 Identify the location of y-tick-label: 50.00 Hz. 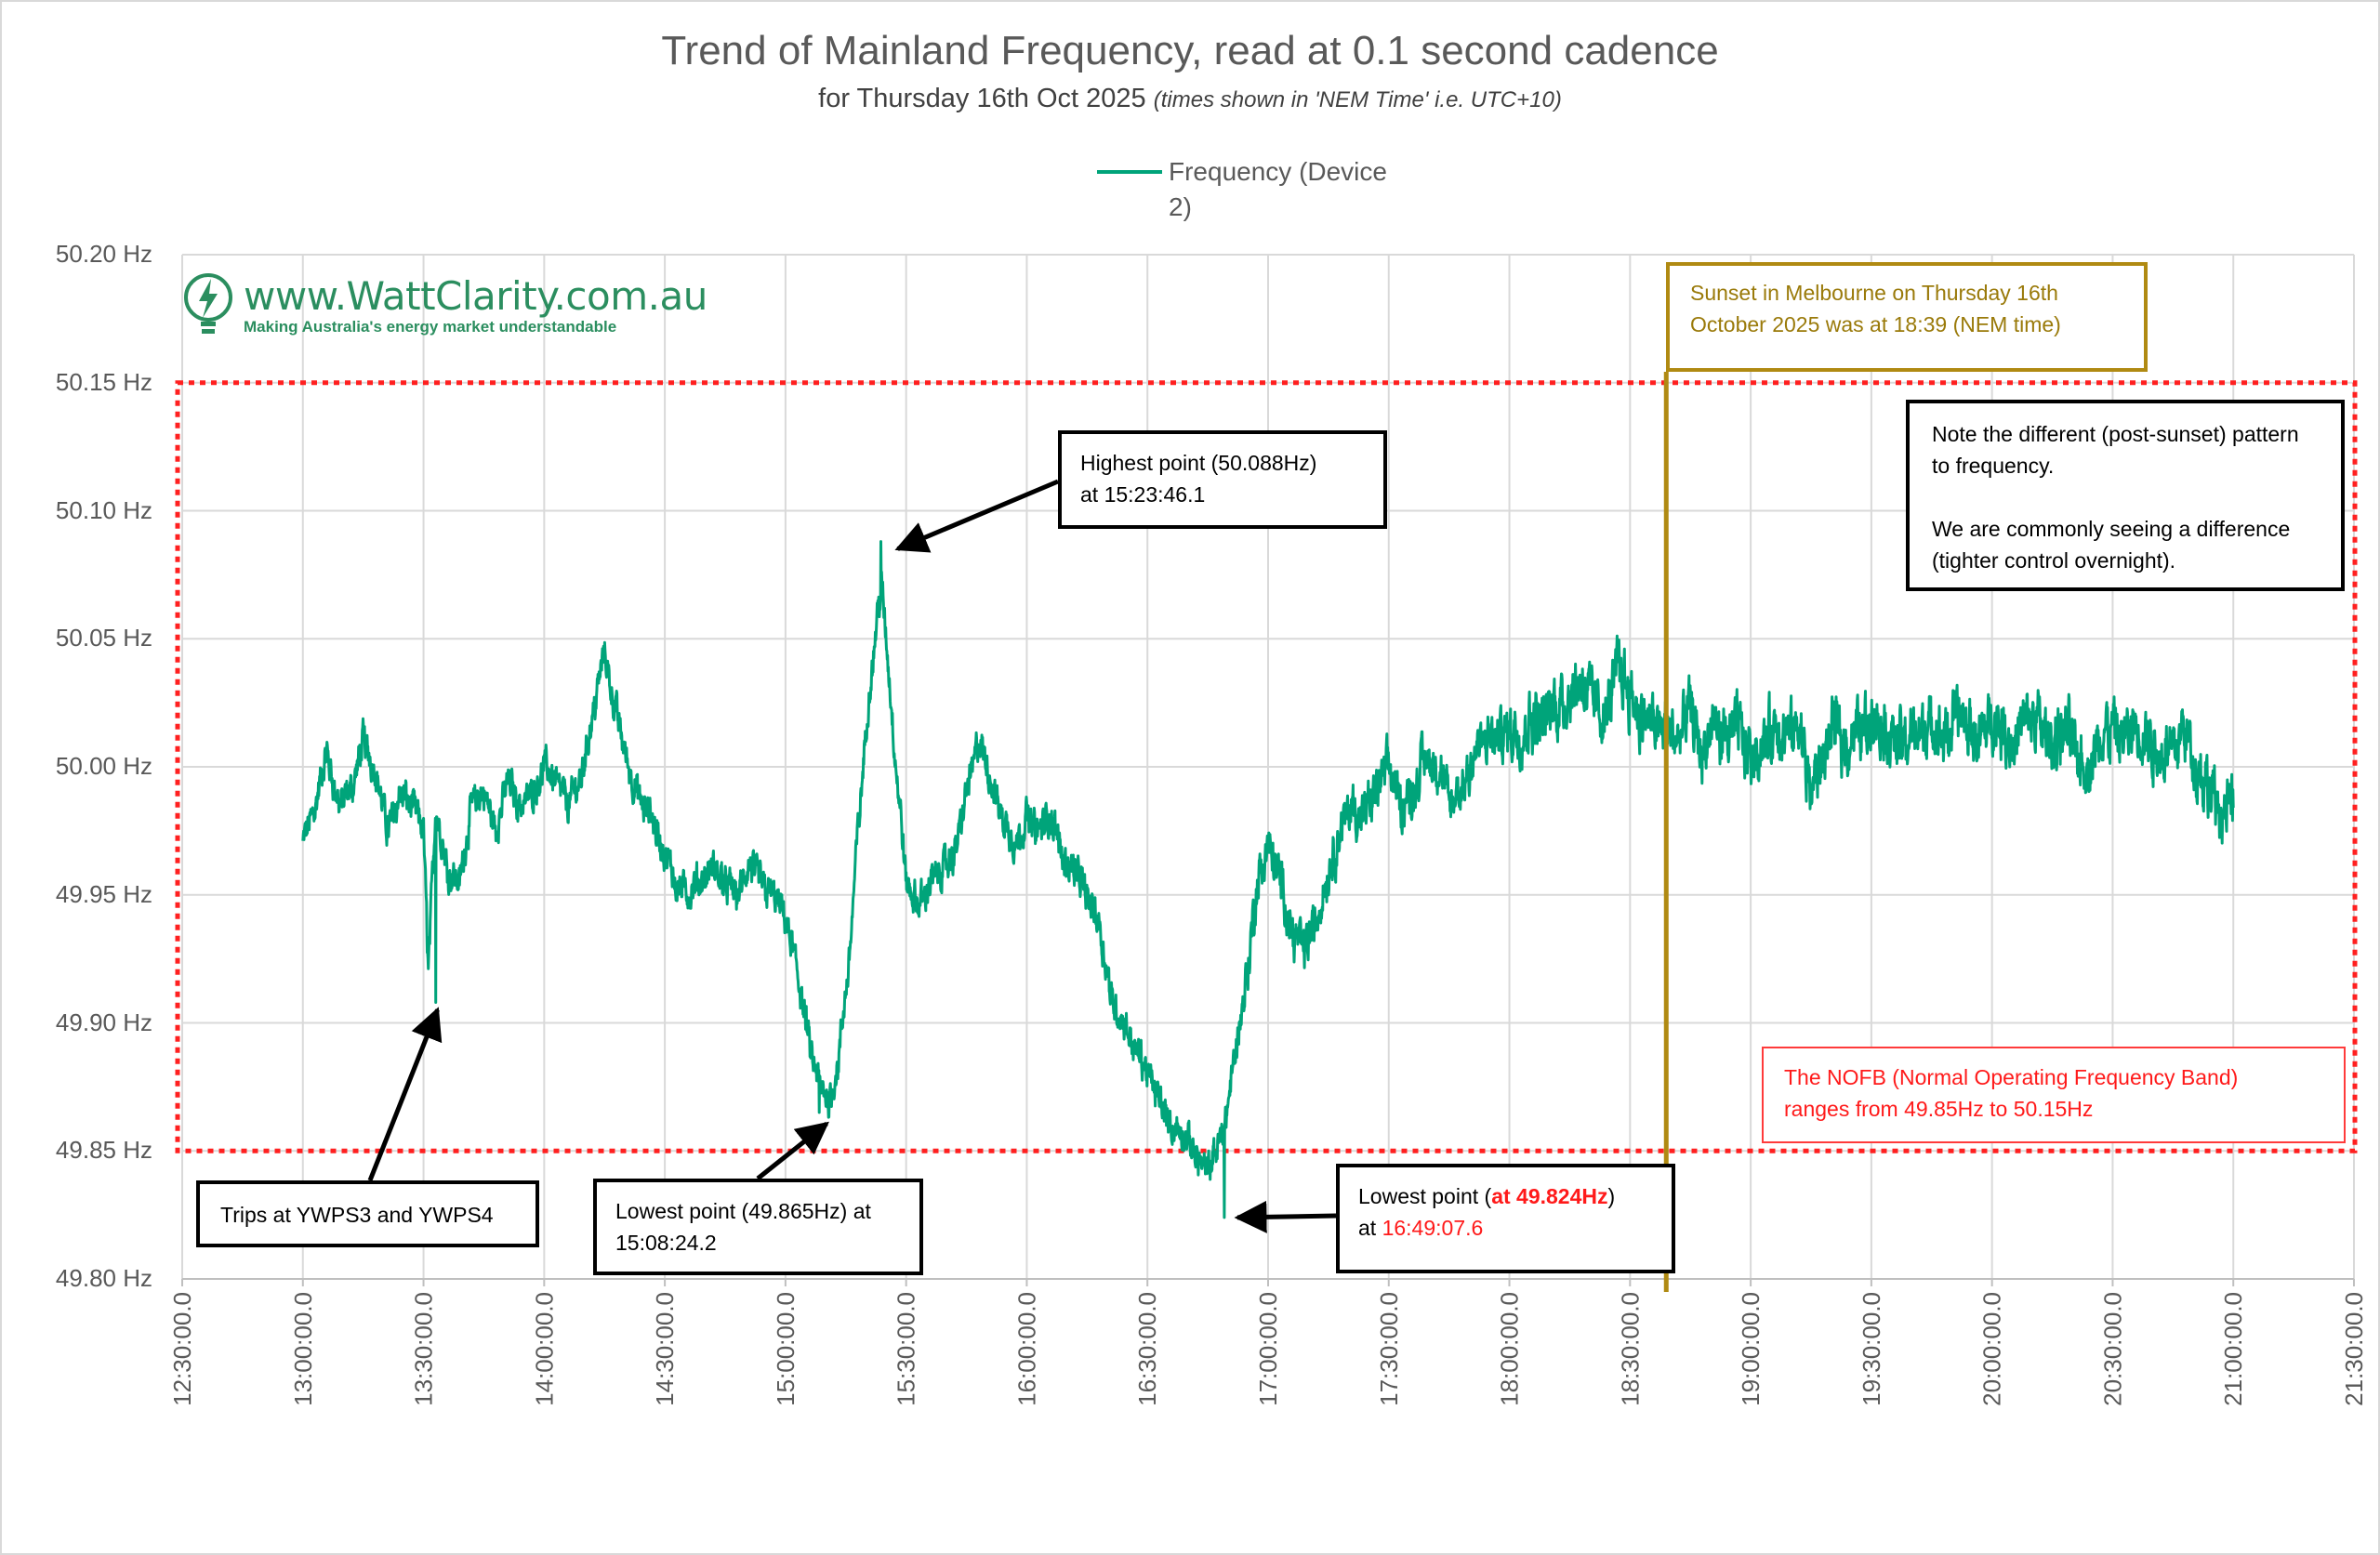
(103, 766).